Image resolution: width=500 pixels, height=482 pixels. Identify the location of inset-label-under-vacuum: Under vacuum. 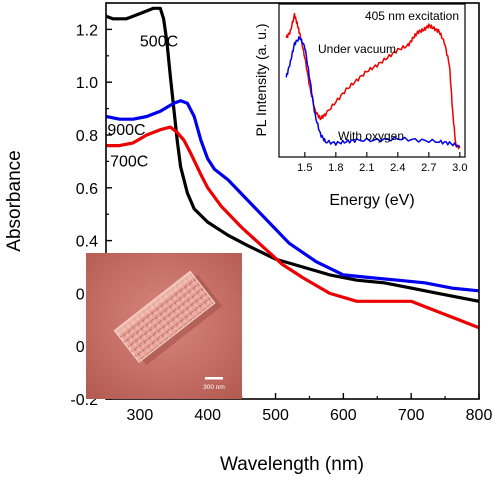
(357, 49).